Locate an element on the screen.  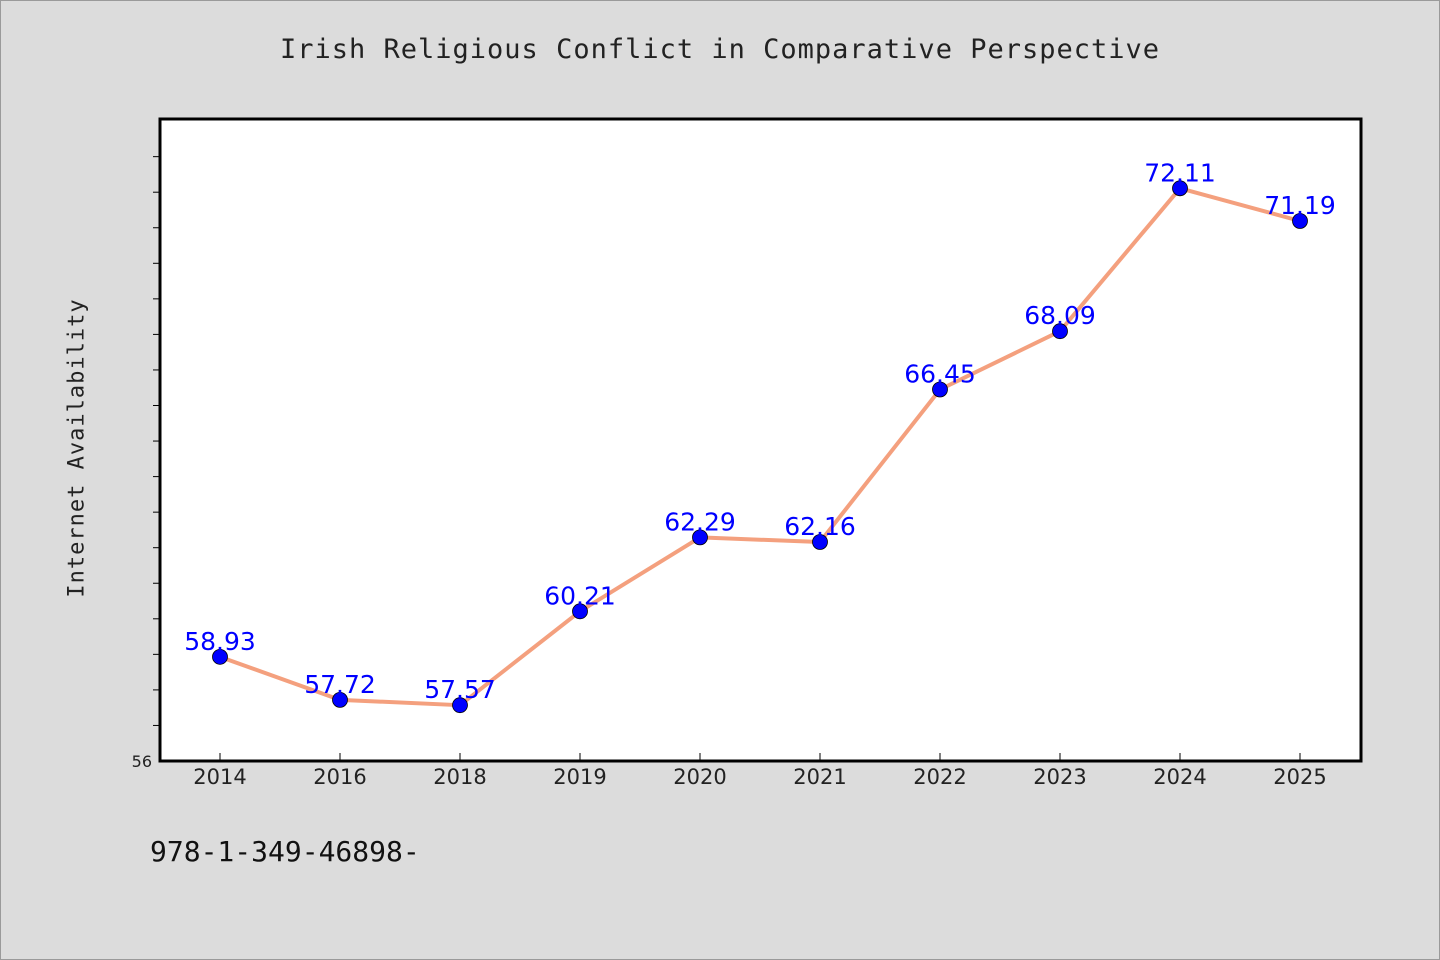
data-label: 57.72 is located at coordinates (340, 684).